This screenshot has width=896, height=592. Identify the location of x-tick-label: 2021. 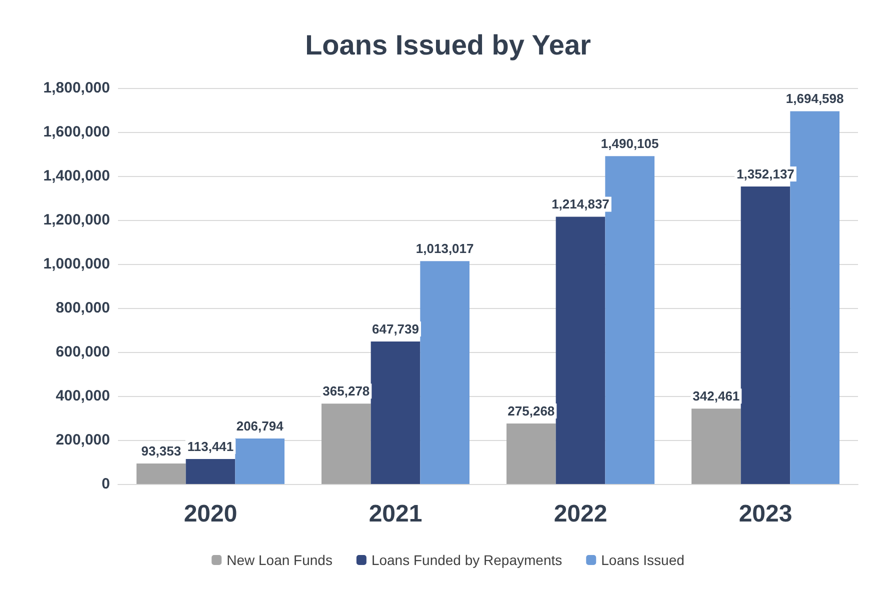
(395, 514).